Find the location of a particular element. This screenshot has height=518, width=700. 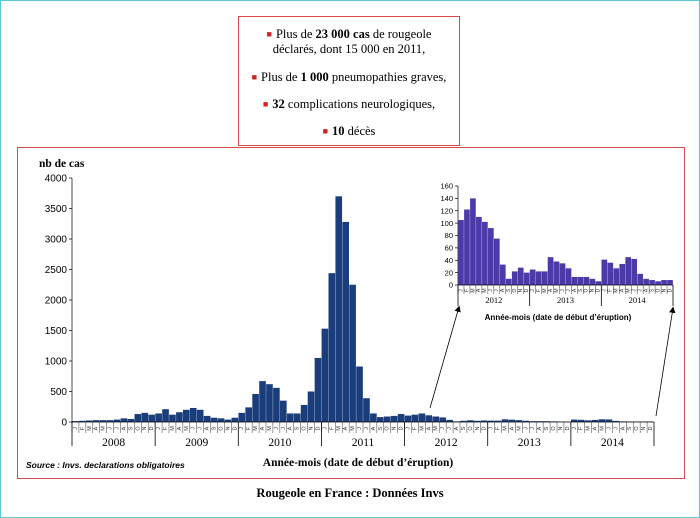

source-note: Source : Invs. declarations obligatoires is located at coordinates (105, 465).